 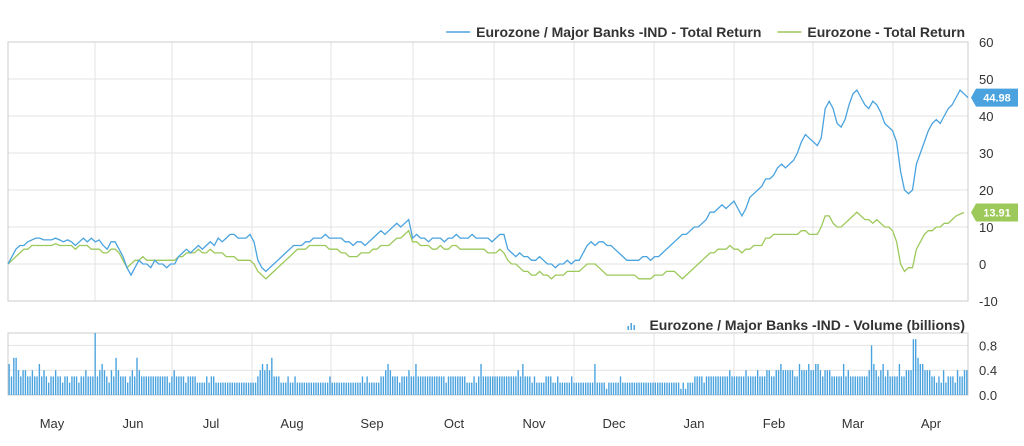 I want to click on last-value-badge-bg, so click(x=994, y=212).